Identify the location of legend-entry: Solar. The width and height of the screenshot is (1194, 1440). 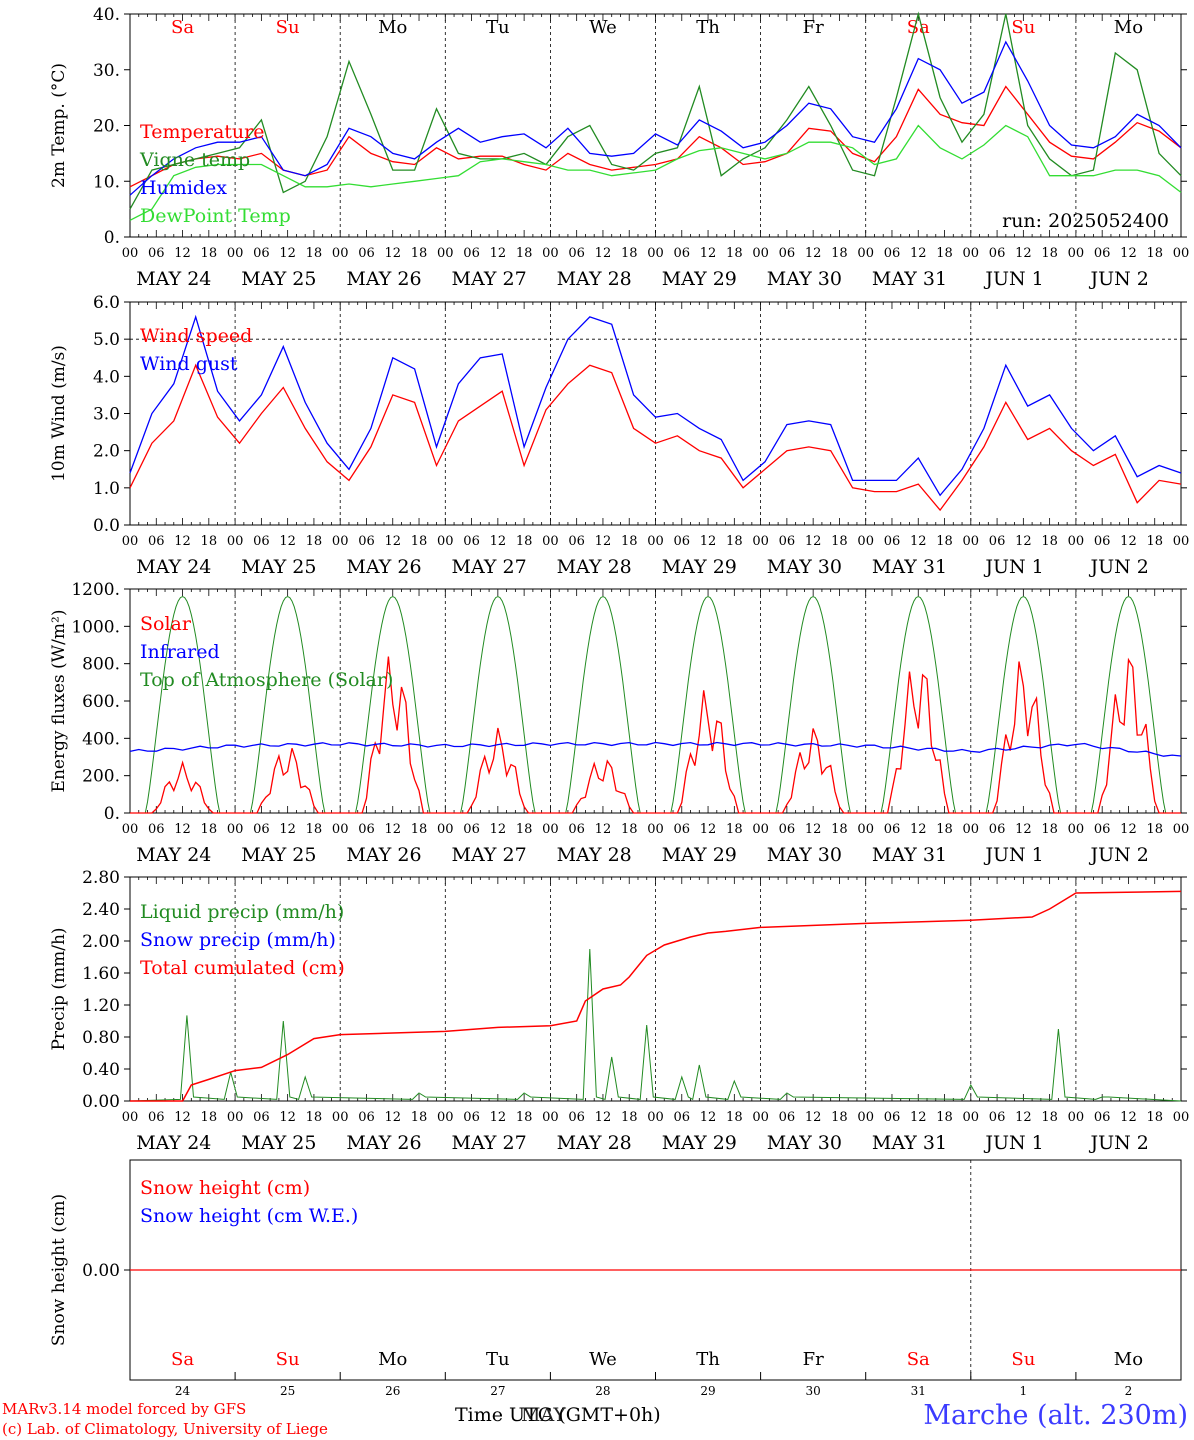
(166, 624).